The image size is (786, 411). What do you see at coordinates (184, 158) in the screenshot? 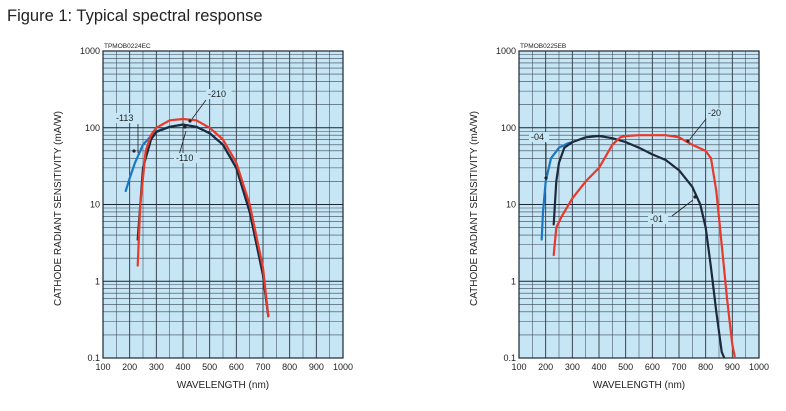
I see `annotation-label: -110` at bounding box center [184, 158].